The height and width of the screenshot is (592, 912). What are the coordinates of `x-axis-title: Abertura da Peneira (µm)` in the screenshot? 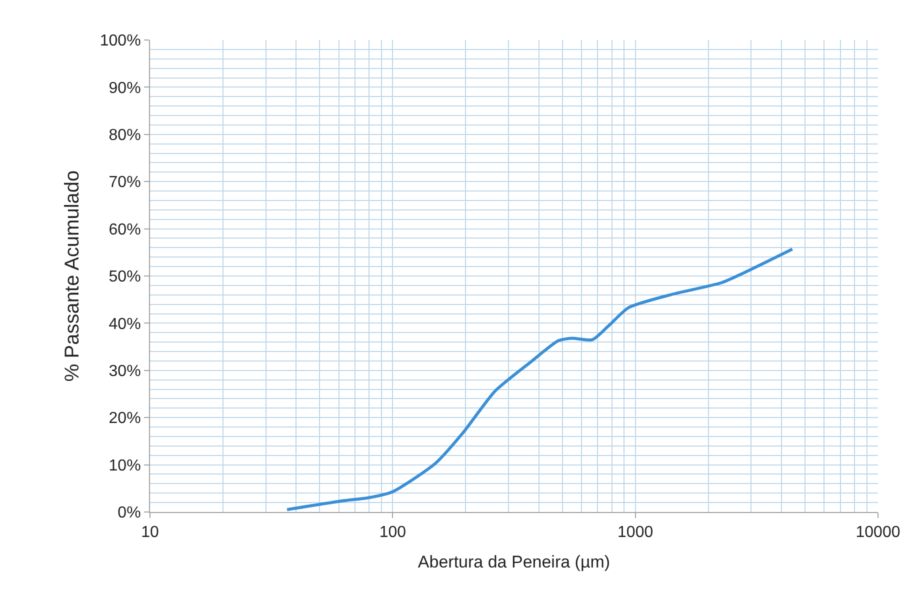 It's located at (514, 562).